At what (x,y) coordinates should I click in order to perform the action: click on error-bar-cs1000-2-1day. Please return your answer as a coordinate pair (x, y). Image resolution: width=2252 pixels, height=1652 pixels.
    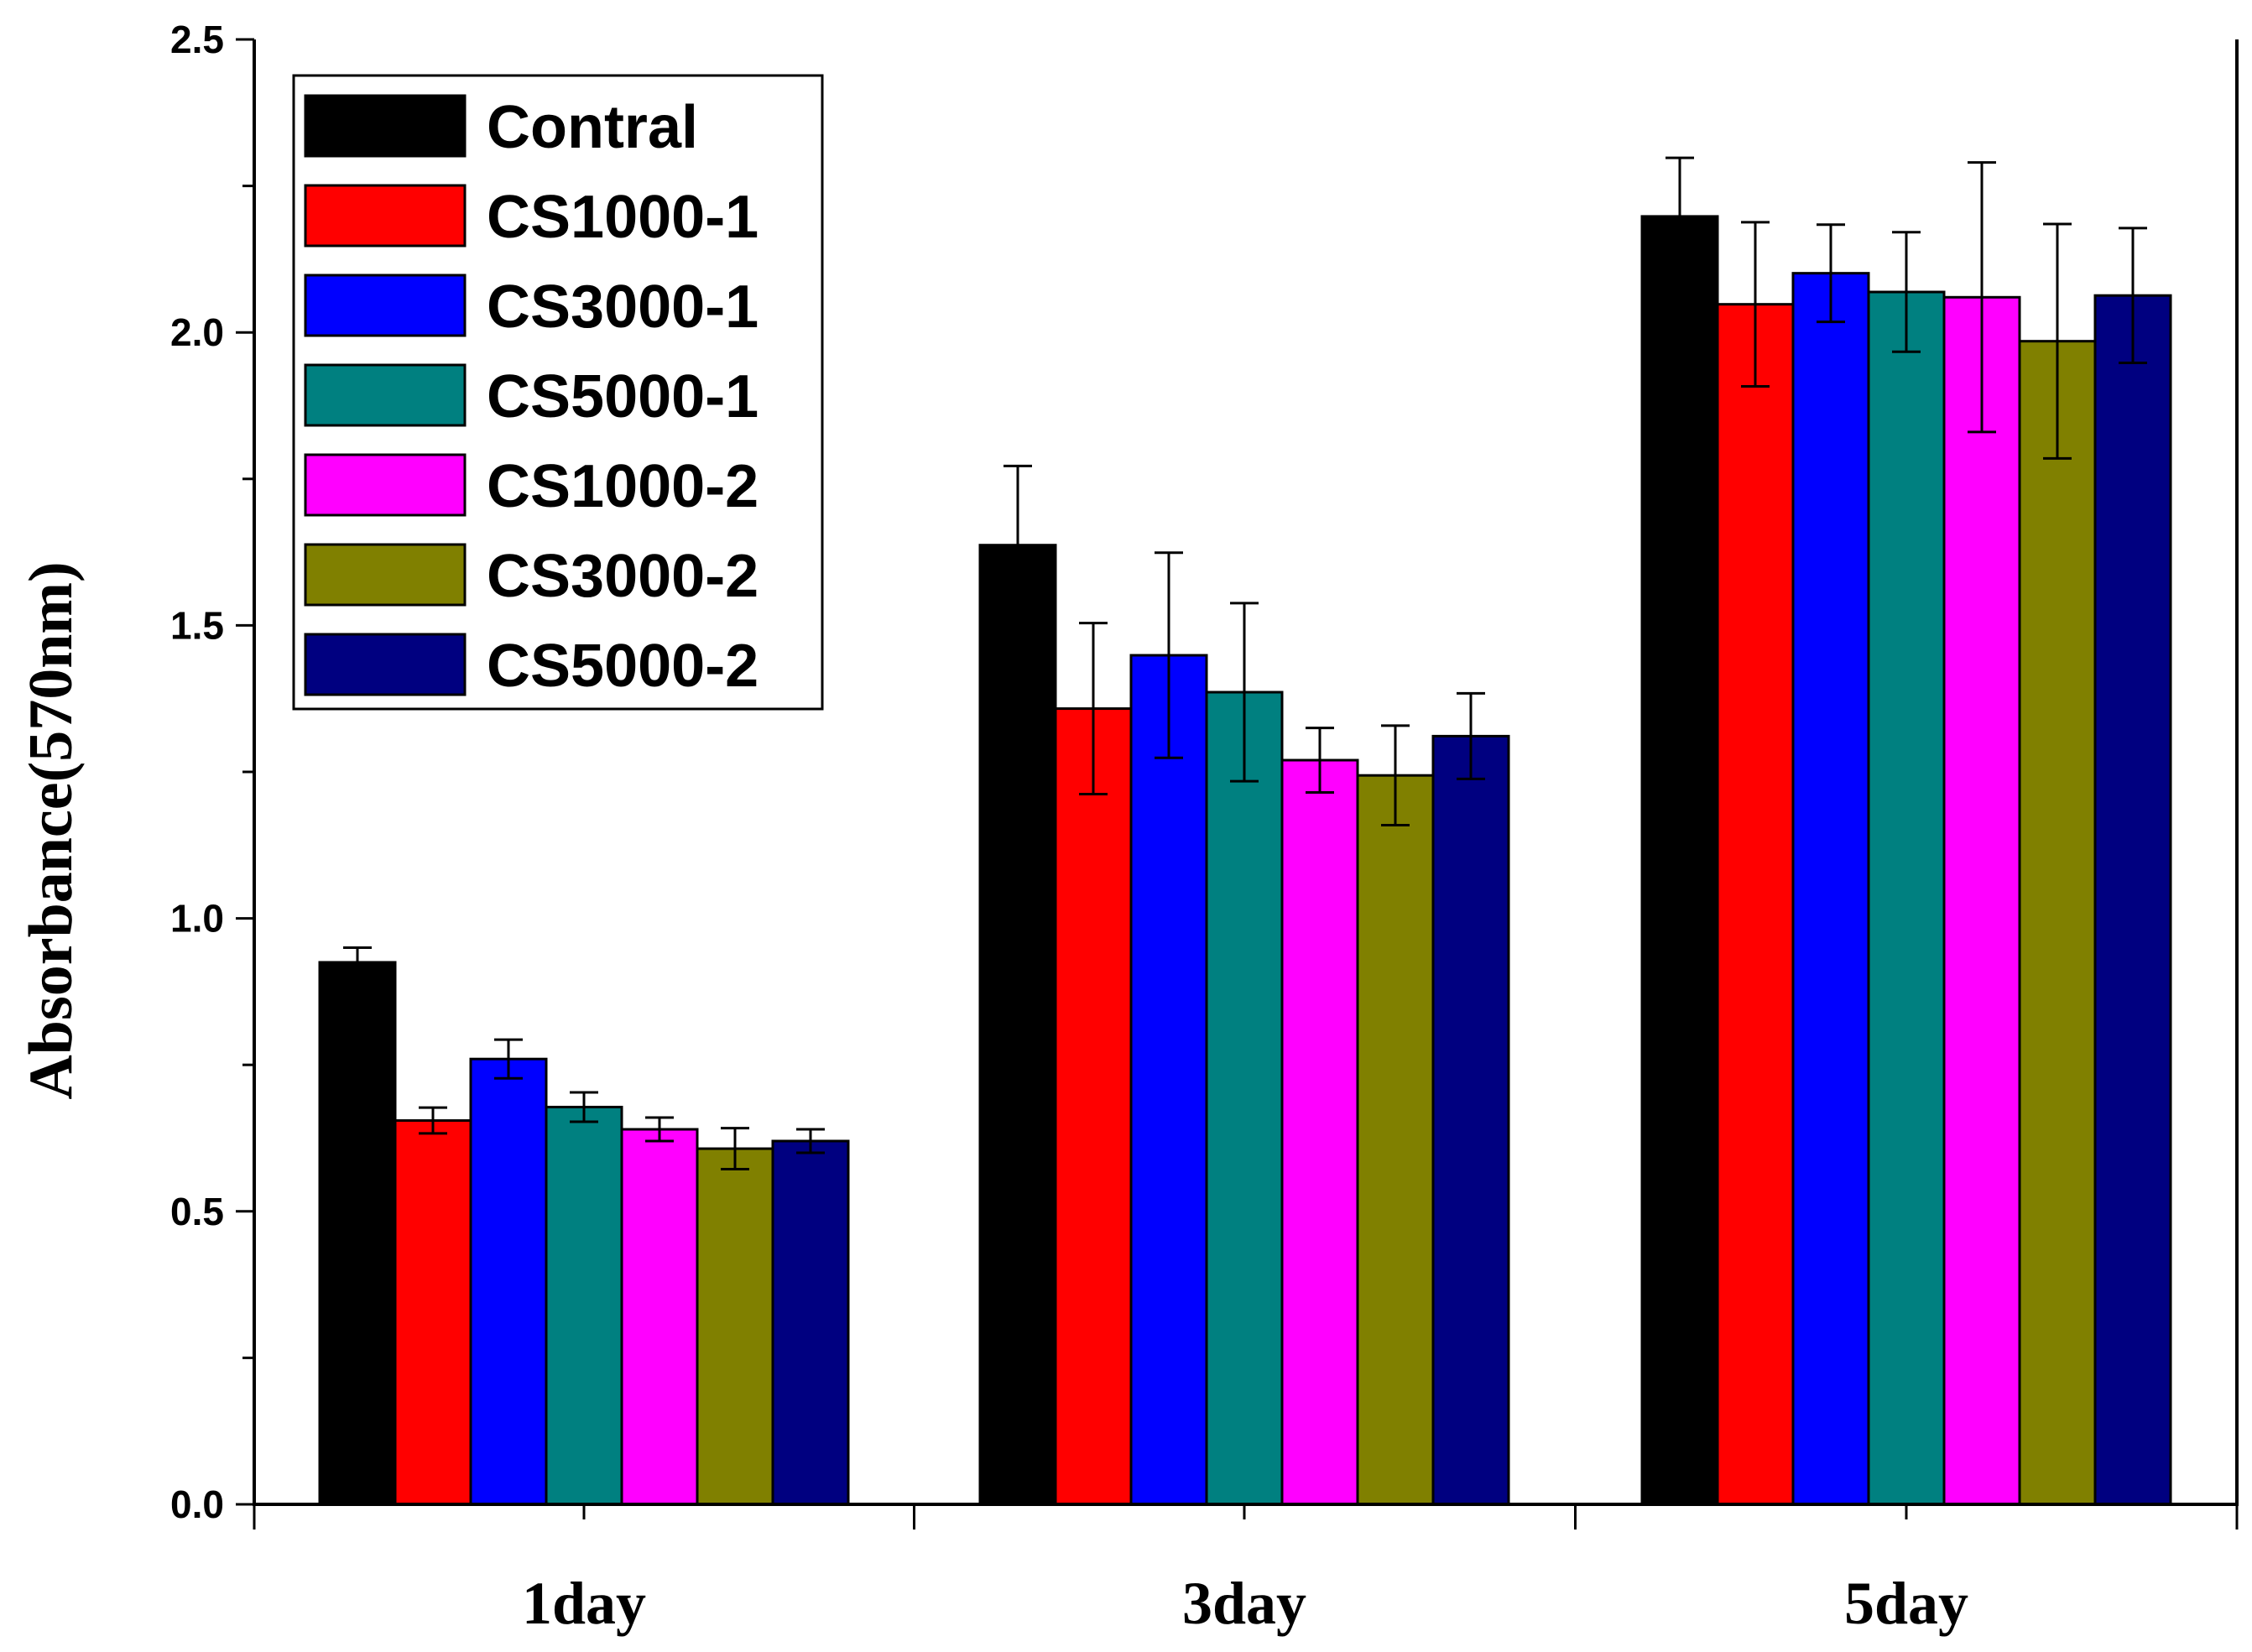
    Looking at the image, I should click on (659, 1129).